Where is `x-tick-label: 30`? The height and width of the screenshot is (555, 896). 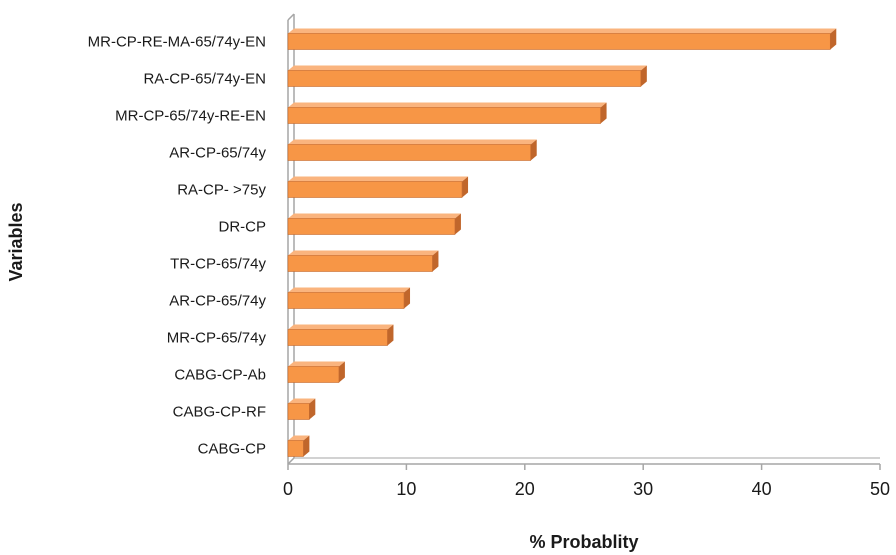
x-tick-label: 30 is located at coordinates (643, 489).